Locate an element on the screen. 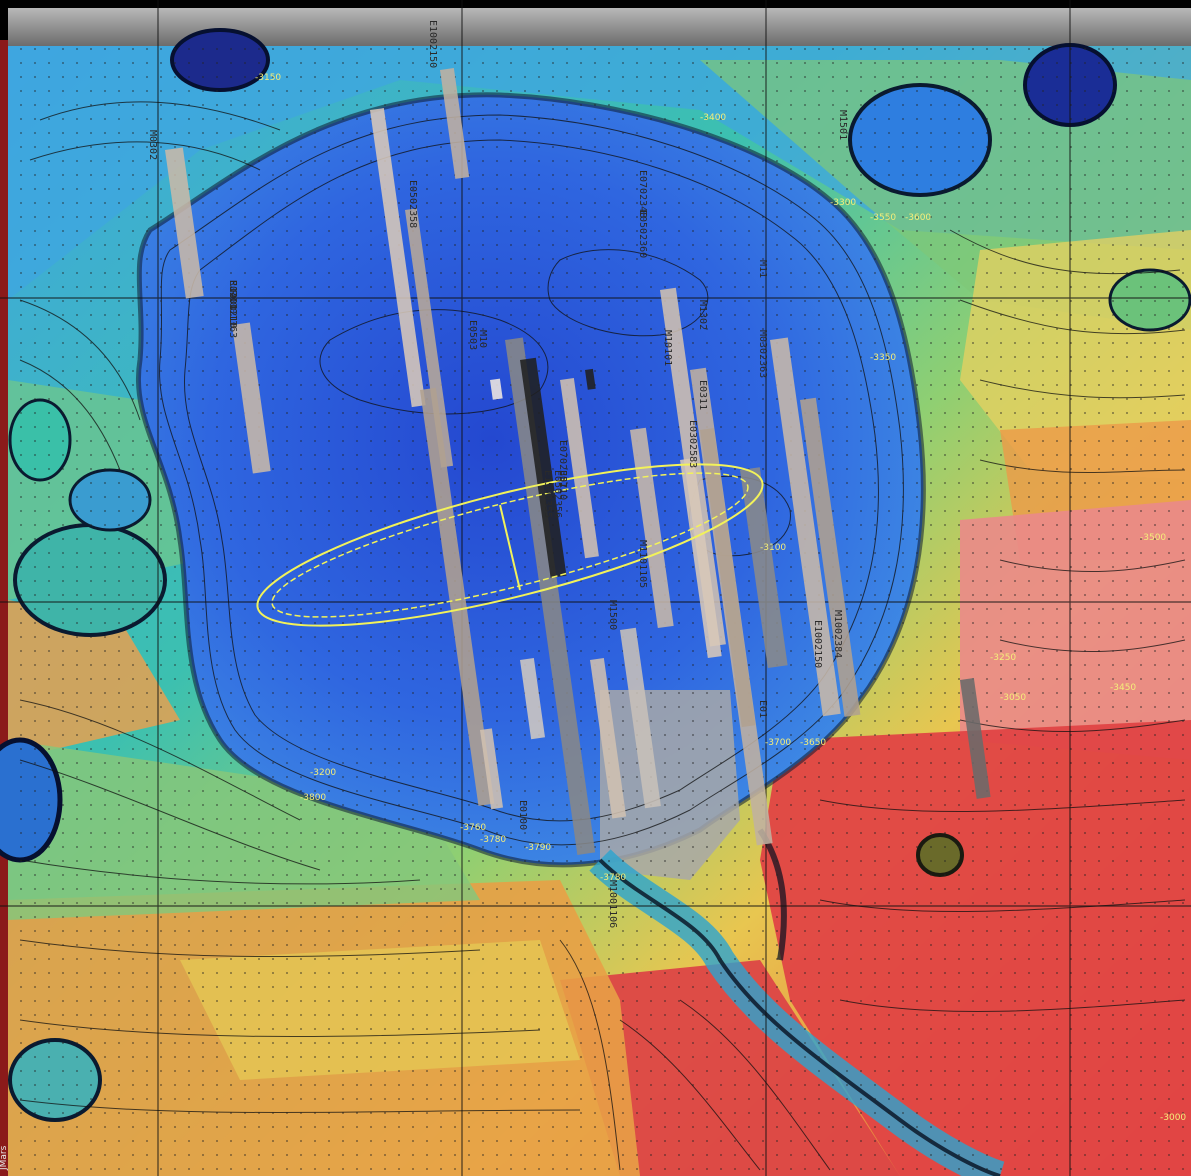  contour-label: -3700 is located at coordinates (778, 743).